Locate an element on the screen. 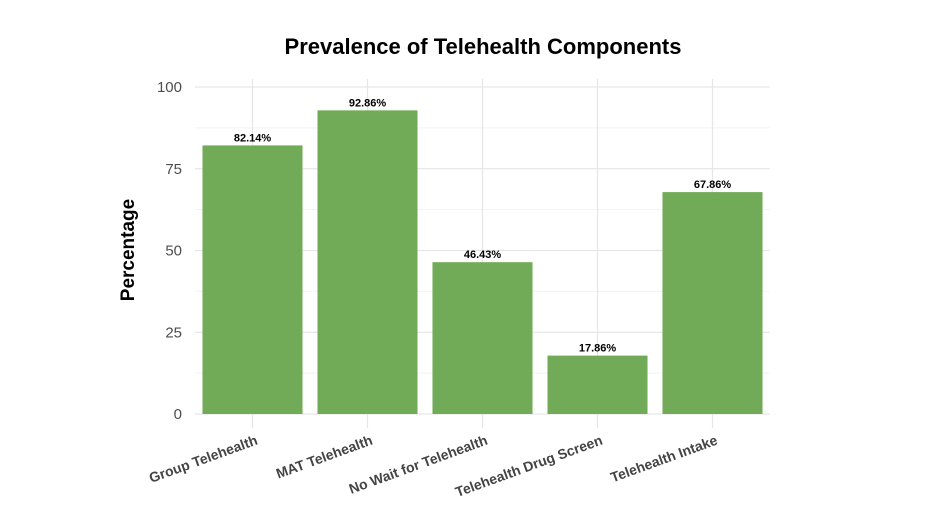  data-label: 67.86% is located at coordinates (713, 185).